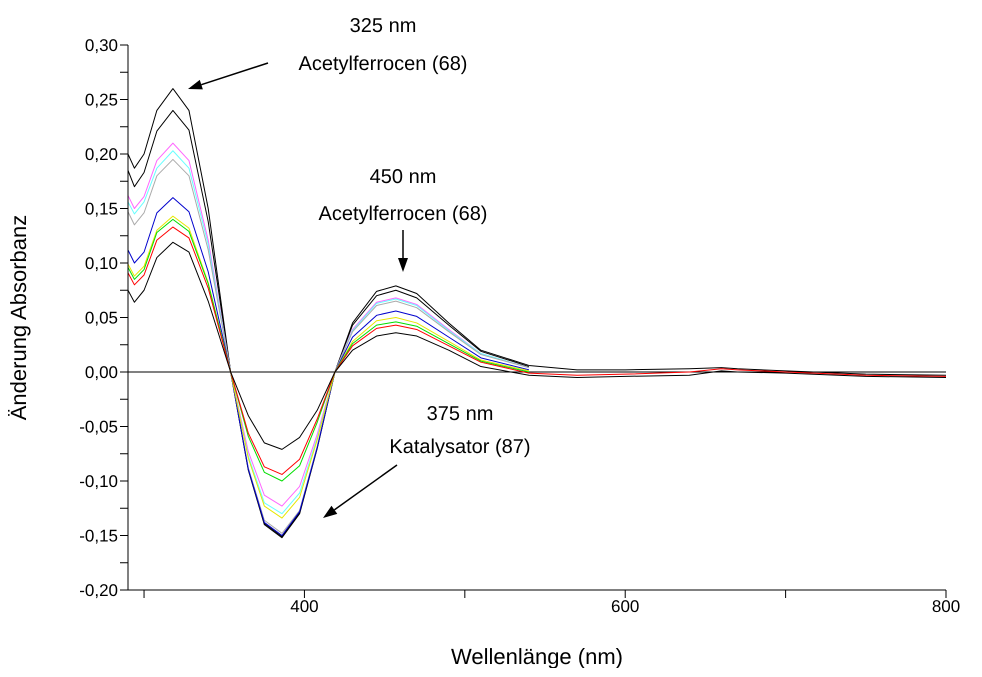 This screenshot has width=982, height=677. What do you see at coordinates (304, 606) in the screenshot?
I see `x-tick-label: 400` at bounding box center [304, 606].